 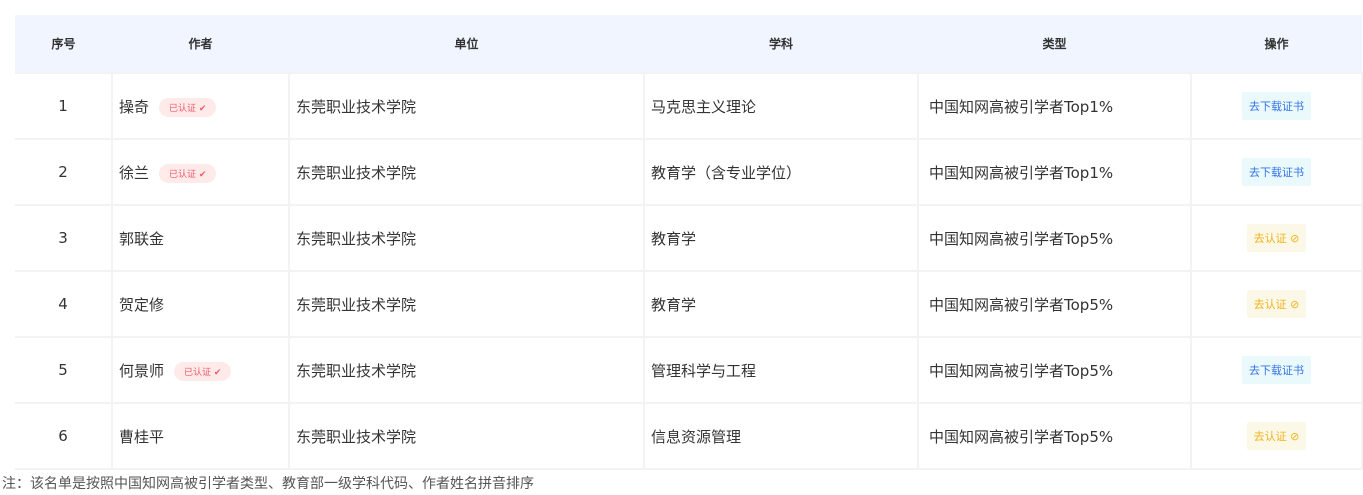 What do you see at coordinates (781, 436) in the screenshot?
I see `subject-cell: 信息资源管理` at bounding box center [781, 436].